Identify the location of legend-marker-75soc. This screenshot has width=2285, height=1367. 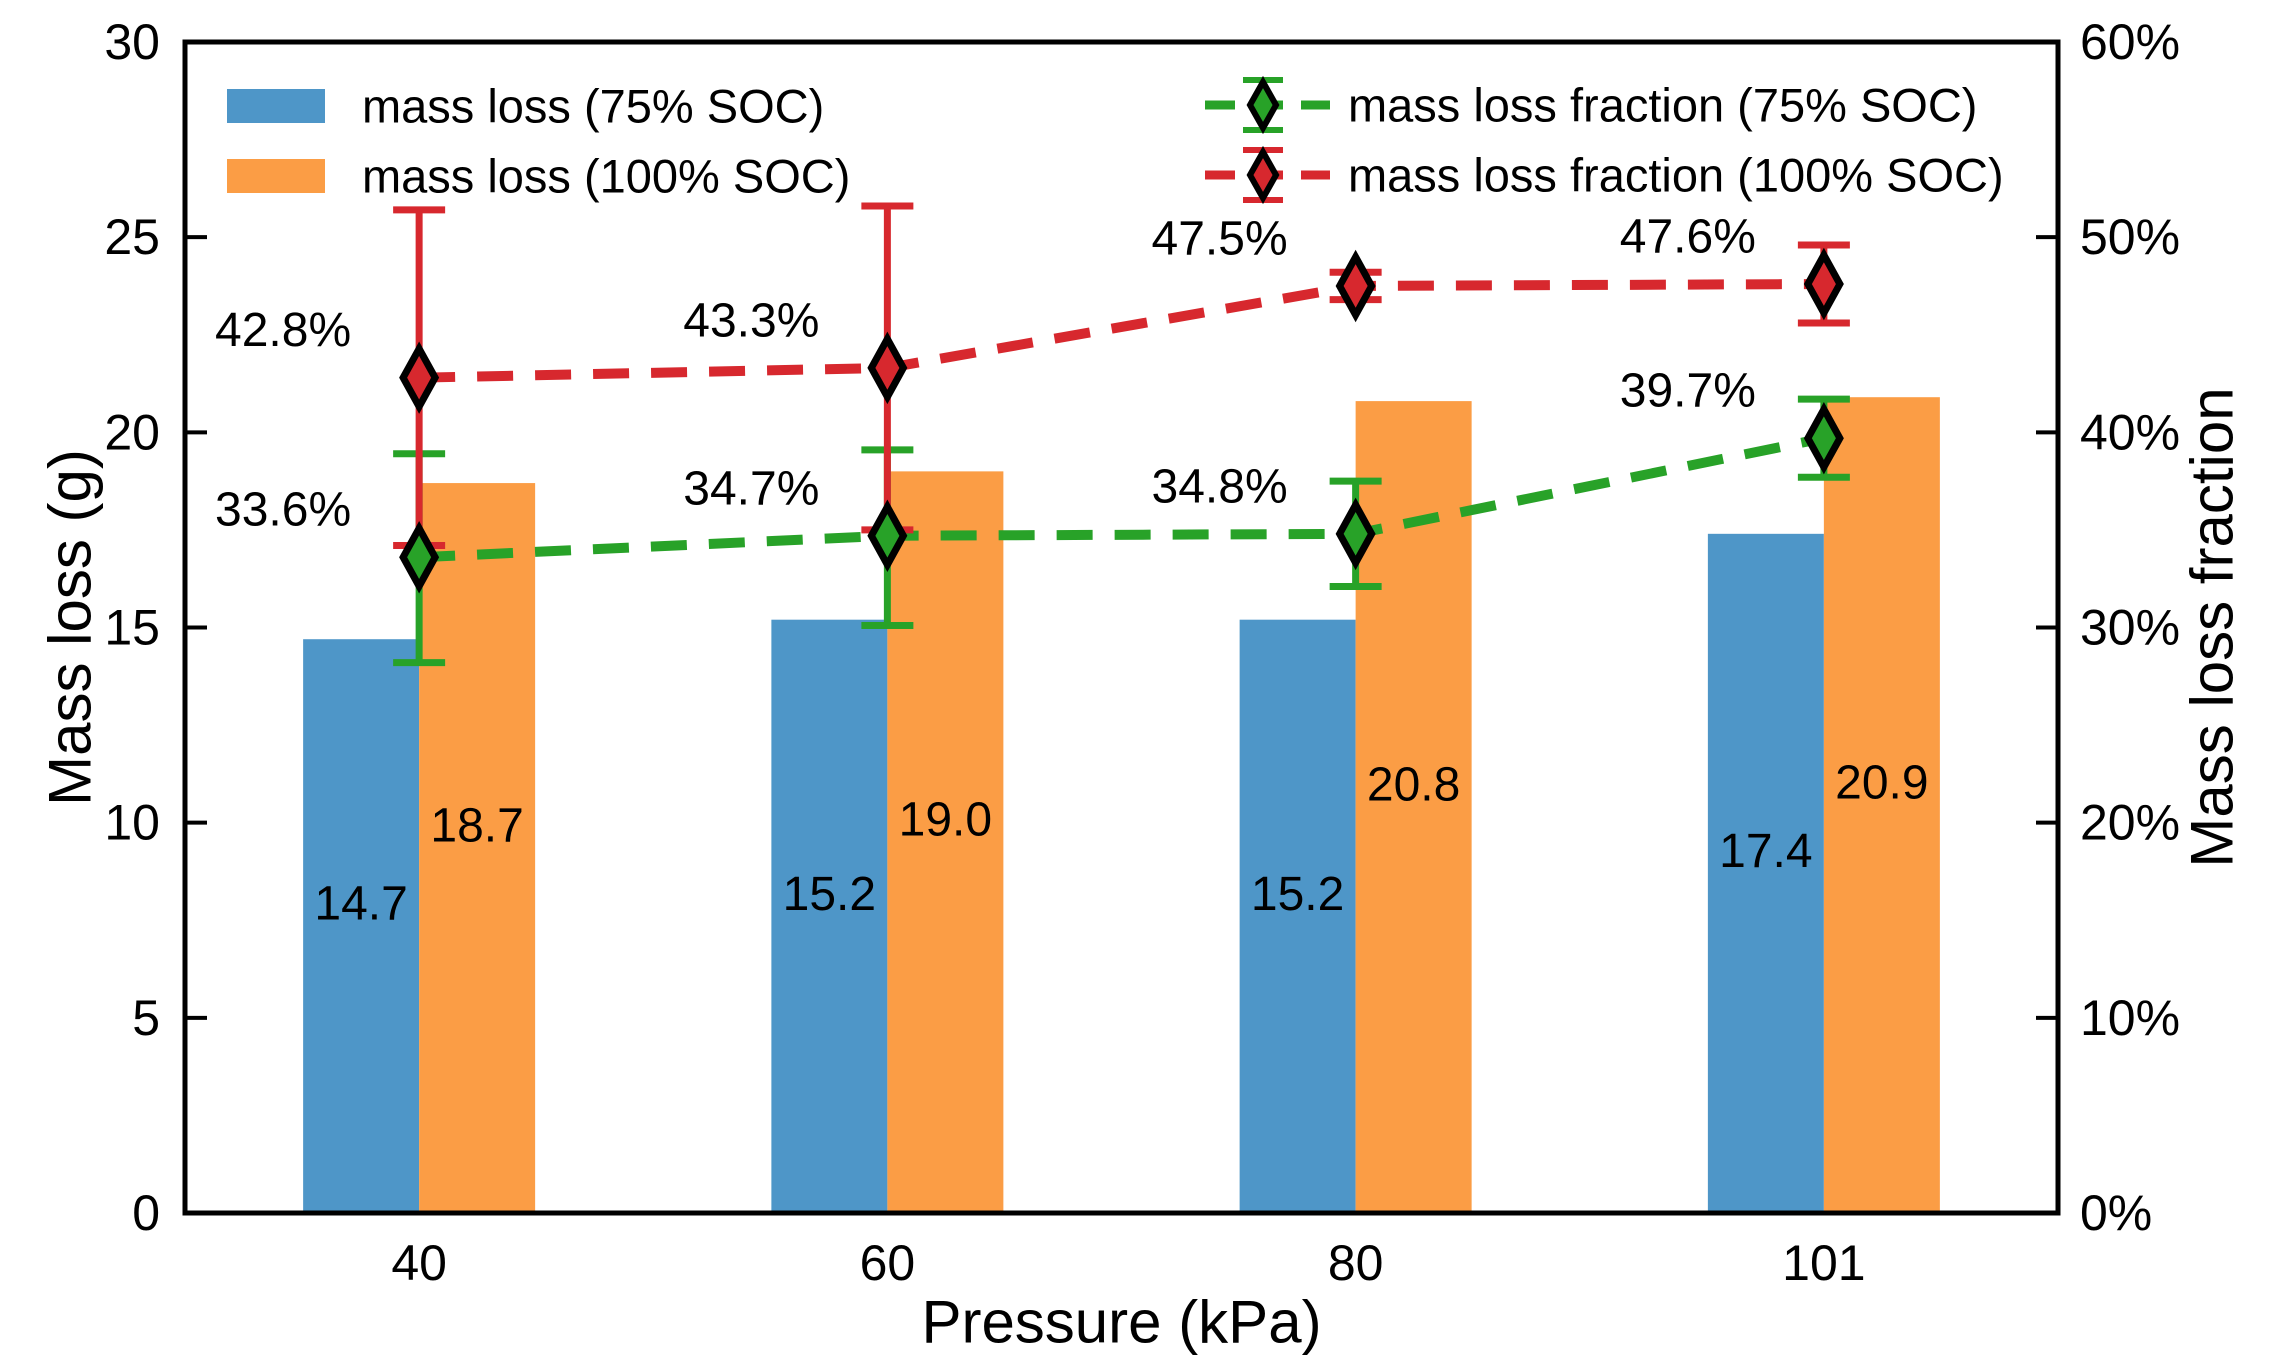
(1267, 105).